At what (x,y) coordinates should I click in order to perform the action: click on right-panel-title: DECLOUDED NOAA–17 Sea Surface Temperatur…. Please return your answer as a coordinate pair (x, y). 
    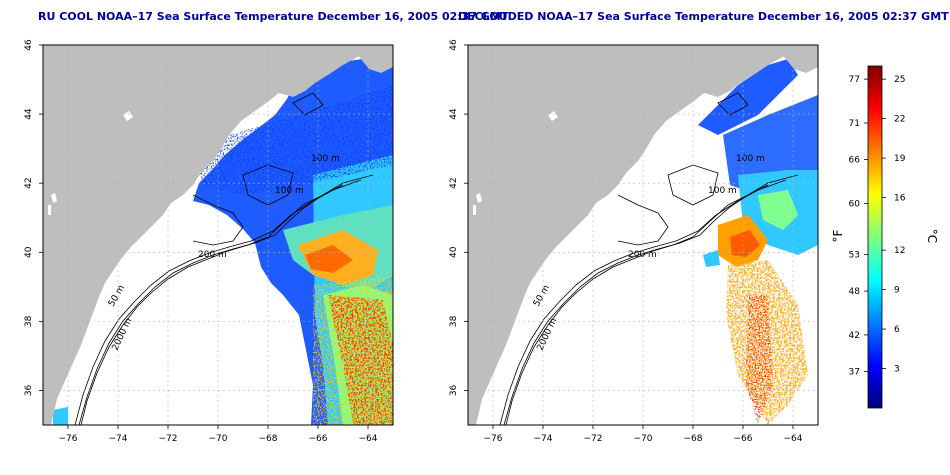
    Looking at the image, I should click on (703, 16).